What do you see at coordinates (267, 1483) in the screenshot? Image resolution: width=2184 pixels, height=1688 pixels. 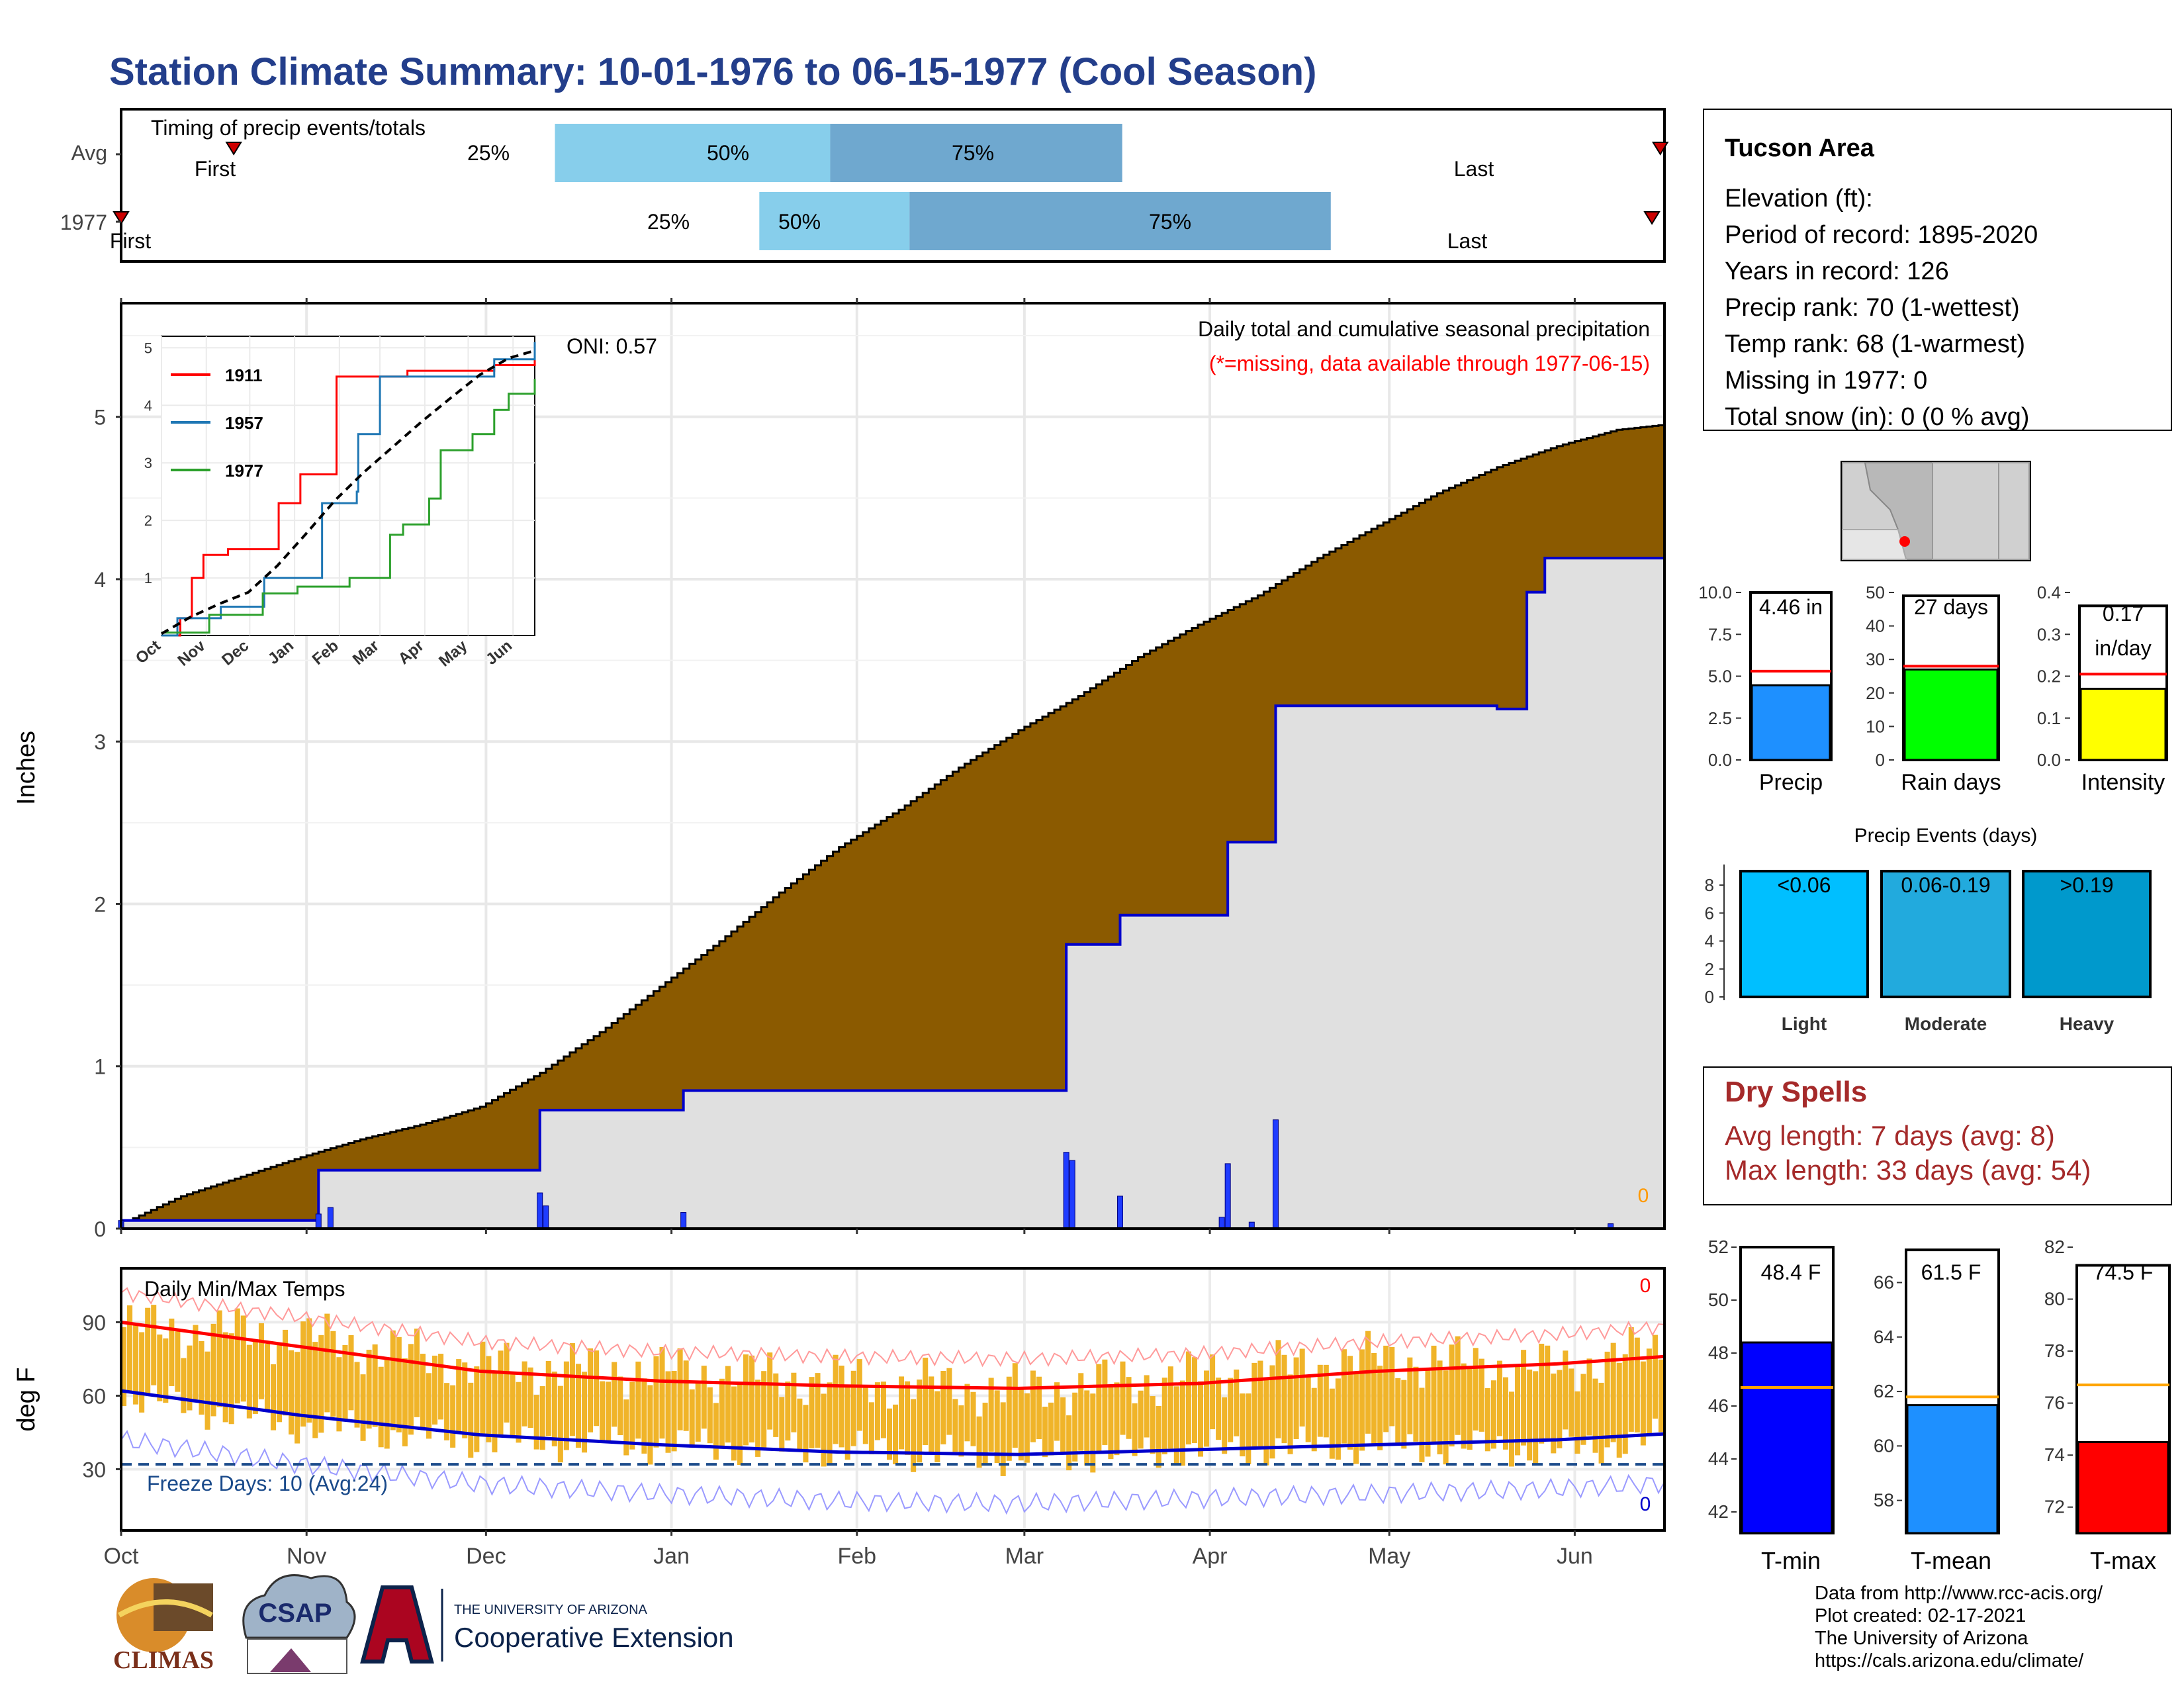 I see `freeze-days: Freeze Days: 10 (Avg:24)` at bounding box center [267, 1483].